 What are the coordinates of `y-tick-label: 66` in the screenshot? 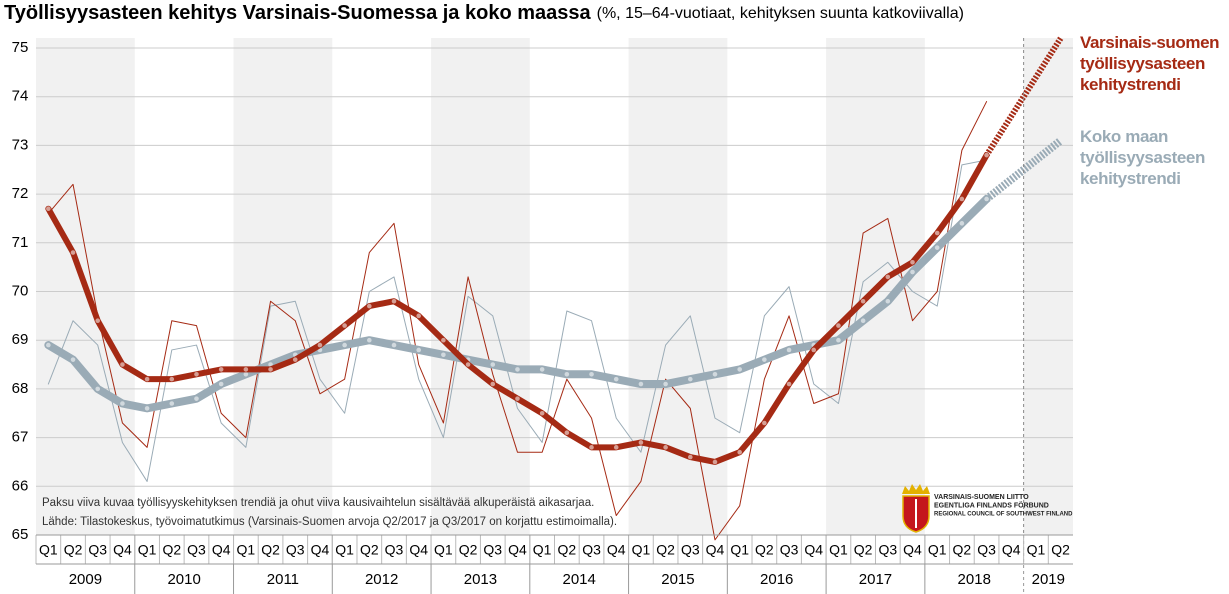 It's located at (20, 485).